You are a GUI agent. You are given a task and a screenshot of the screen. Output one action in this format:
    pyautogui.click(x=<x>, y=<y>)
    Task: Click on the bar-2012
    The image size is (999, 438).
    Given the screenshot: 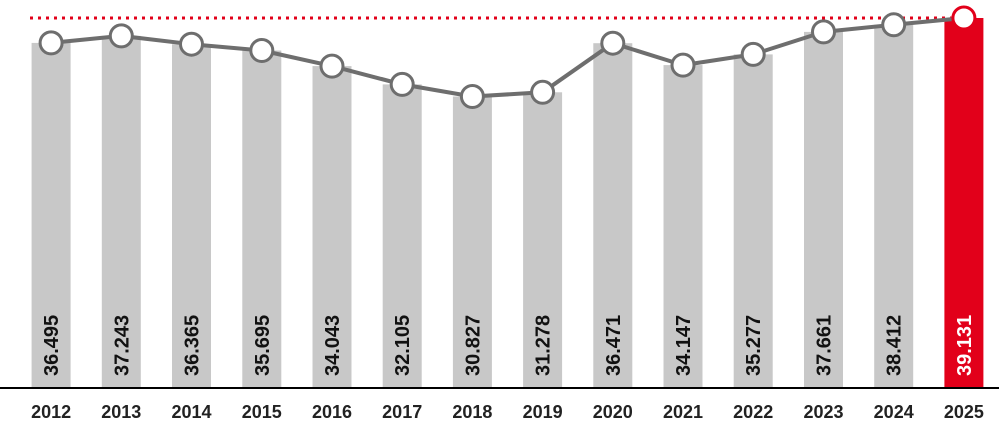 What is the action you would take?
    pyautogui.click(x=51, y=215)
    